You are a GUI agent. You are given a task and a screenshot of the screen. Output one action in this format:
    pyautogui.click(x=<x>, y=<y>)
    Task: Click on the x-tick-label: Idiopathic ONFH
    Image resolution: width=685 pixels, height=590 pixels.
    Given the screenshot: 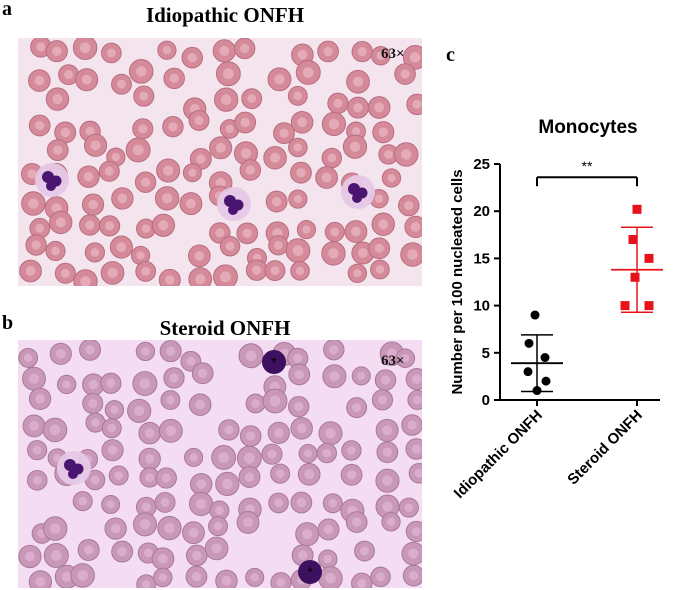 What is the action you would take?
    pyautogui.click(x=498, y=454)
    